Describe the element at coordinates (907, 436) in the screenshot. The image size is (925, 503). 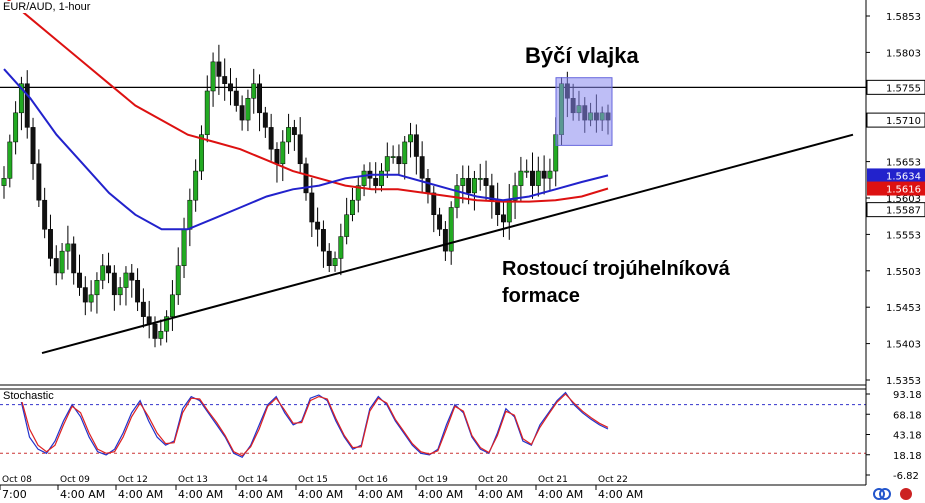
I see `stochastic-tick-label: 43.18` at that location.